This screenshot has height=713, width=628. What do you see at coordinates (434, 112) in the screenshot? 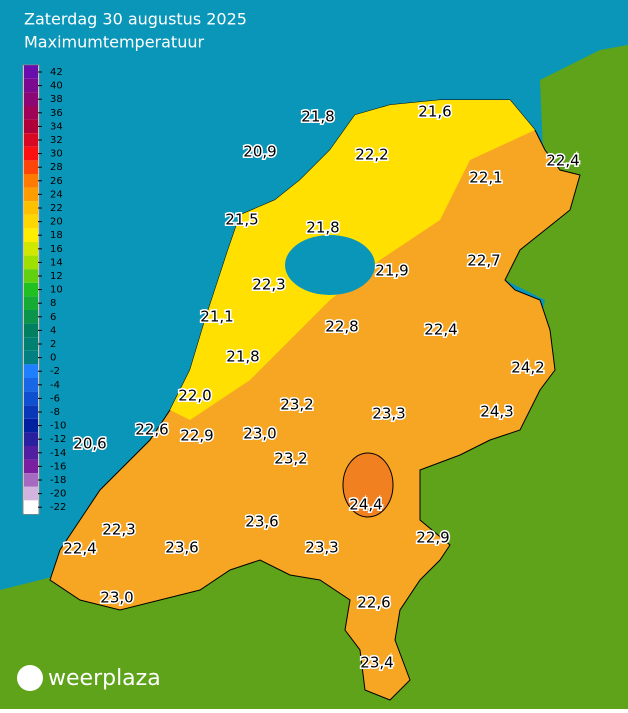
I see `temperature-label: 21,6` at bounding box center [434, 112].